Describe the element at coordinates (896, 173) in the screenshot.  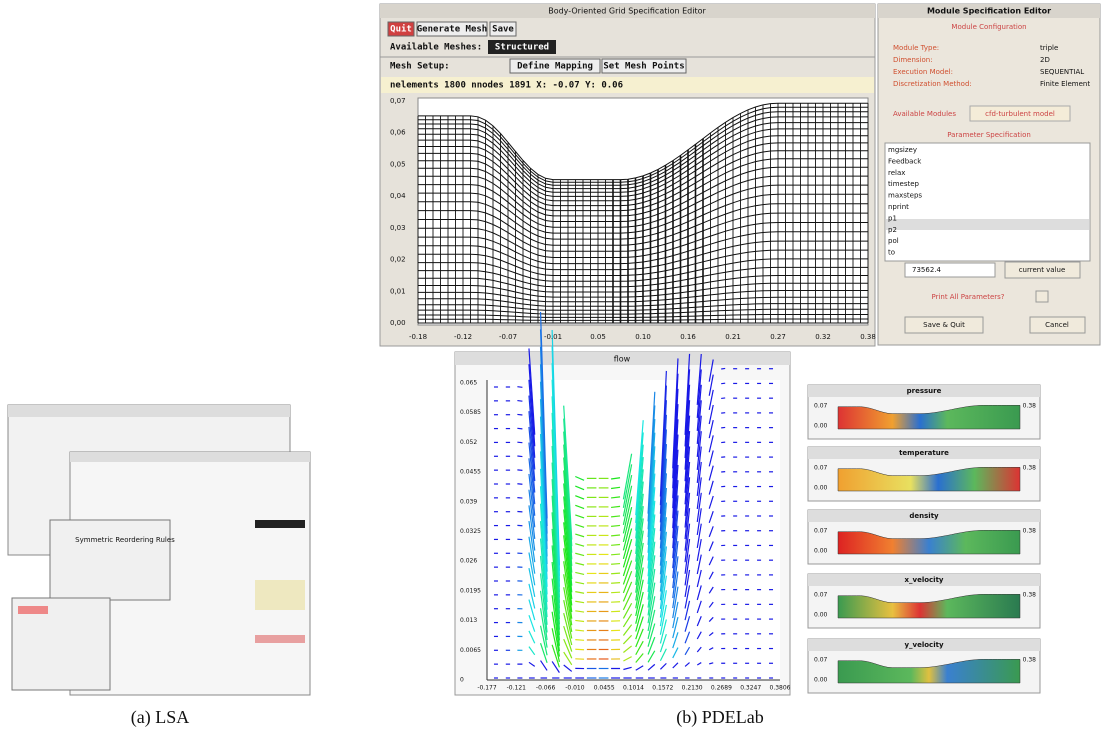
I see `param-item: relax` at that location.